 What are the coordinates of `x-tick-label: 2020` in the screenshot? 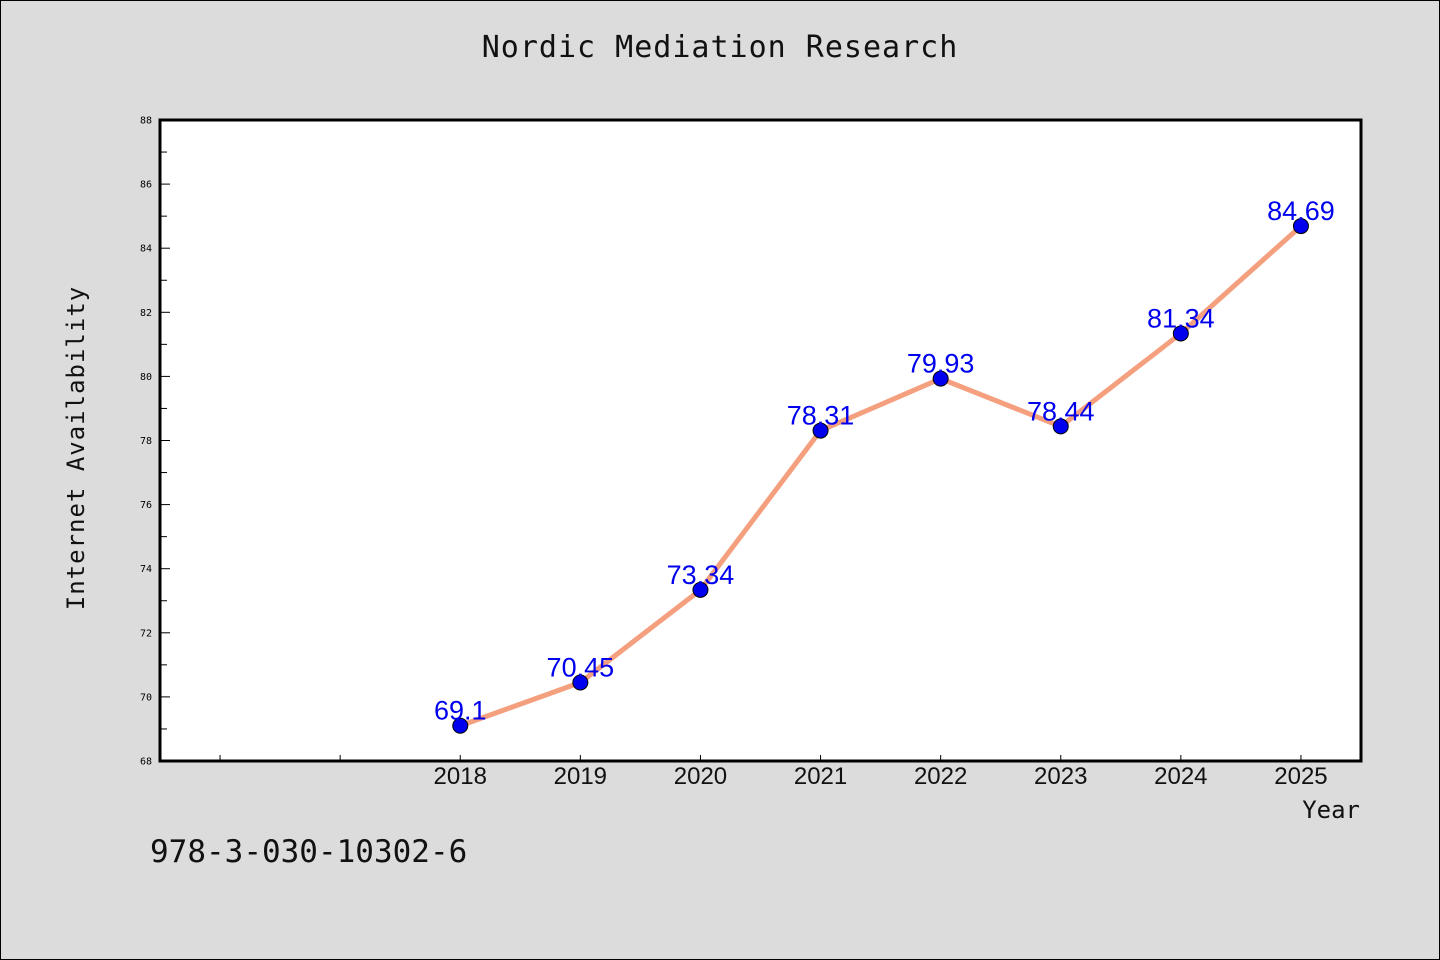 It's located at (700, 776).